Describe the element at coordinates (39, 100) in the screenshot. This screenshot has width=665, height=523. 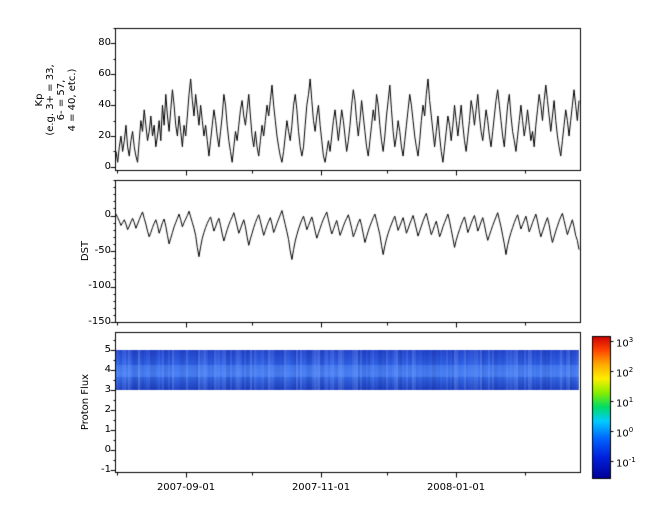
I see `kp-axis-label-line: Kp` at that location.